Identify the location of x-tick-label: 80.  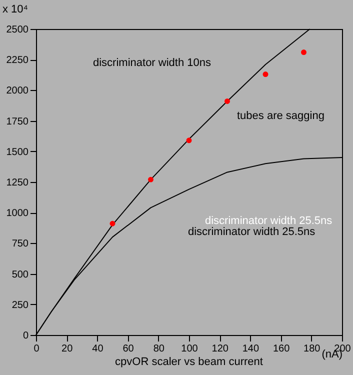
(159, 349).